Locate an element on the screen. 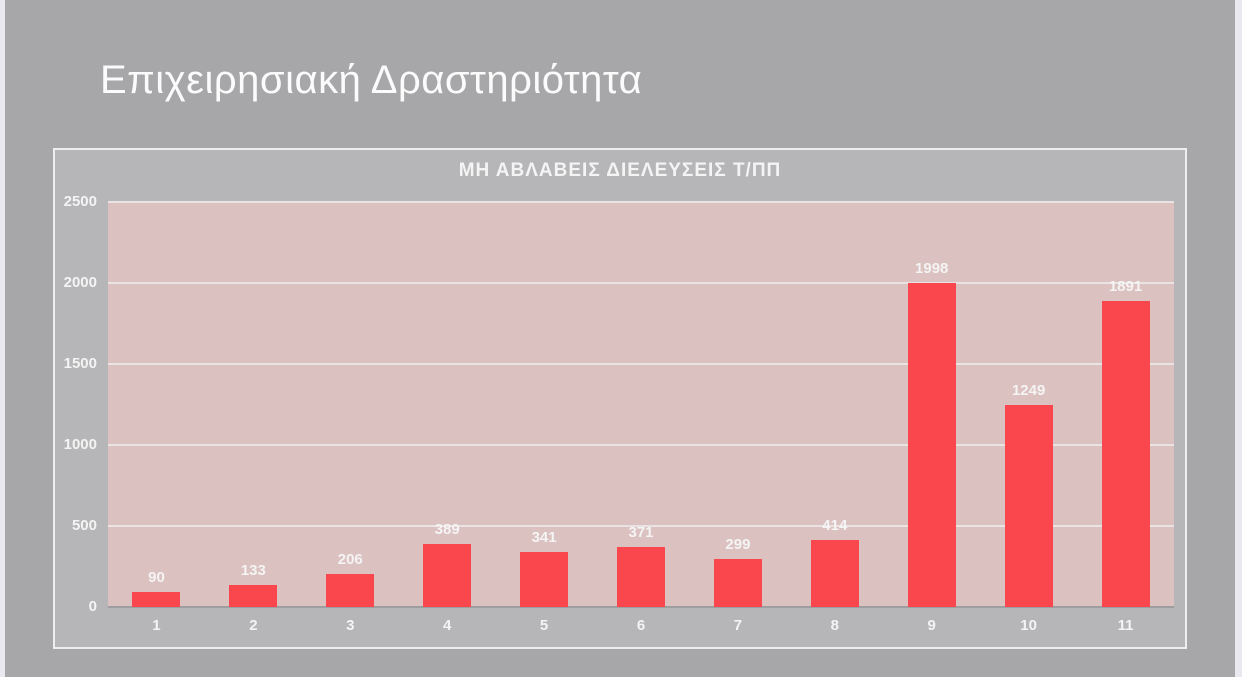 This screenshot has height=677, width=1242. bar-value-label: 299 is located at coordinates (738, 544).